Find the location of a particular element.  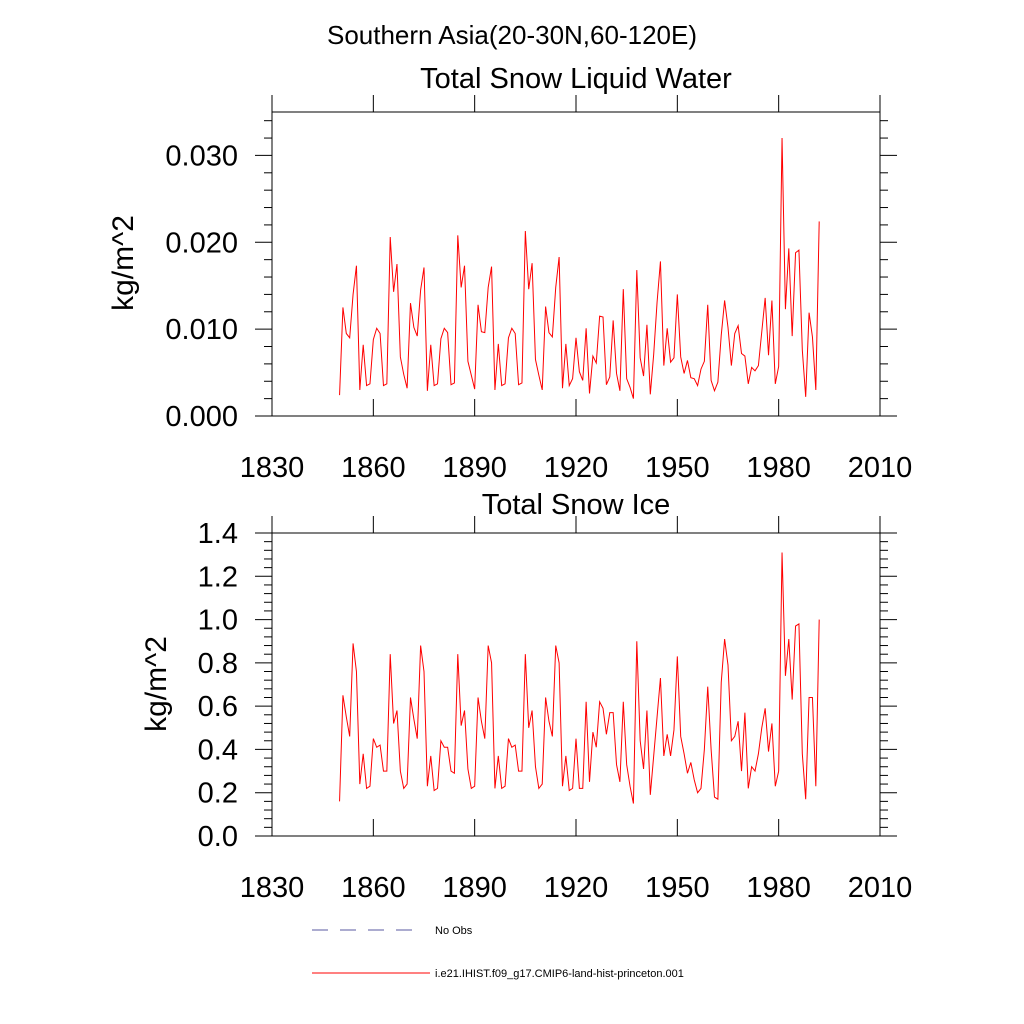

y-tick-label: 0.0 is located at coordinates (218, 837).